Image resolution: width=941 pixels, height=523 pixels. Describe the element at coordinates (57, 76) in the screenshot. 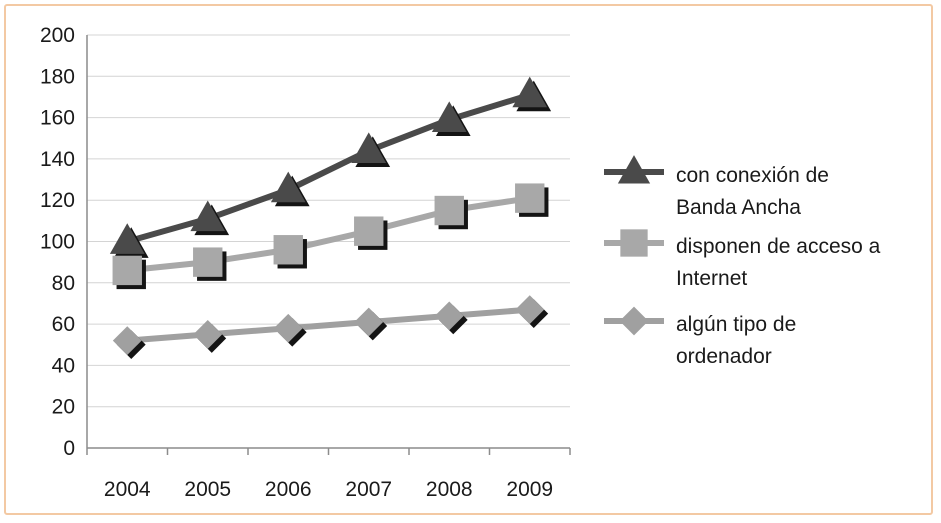

I see `y-tick-label: 180` at that location.